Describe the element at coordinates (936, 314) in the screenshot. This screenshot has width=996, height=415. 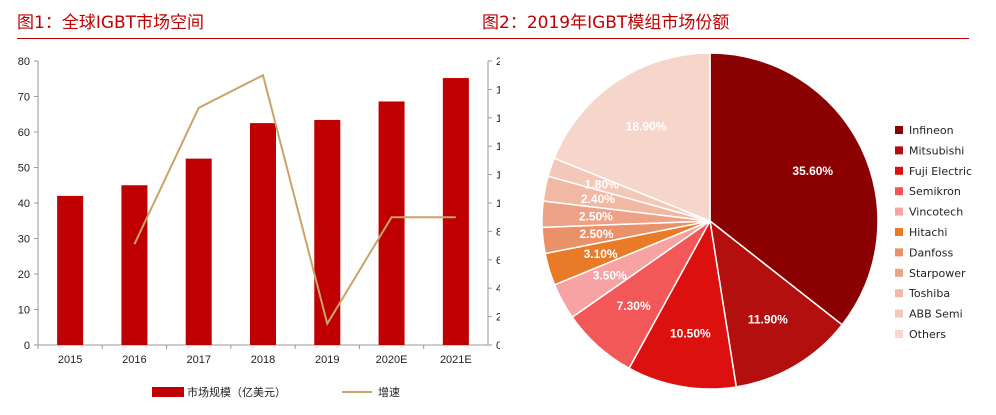
I see `legend-label: ABB Semi` at that location.